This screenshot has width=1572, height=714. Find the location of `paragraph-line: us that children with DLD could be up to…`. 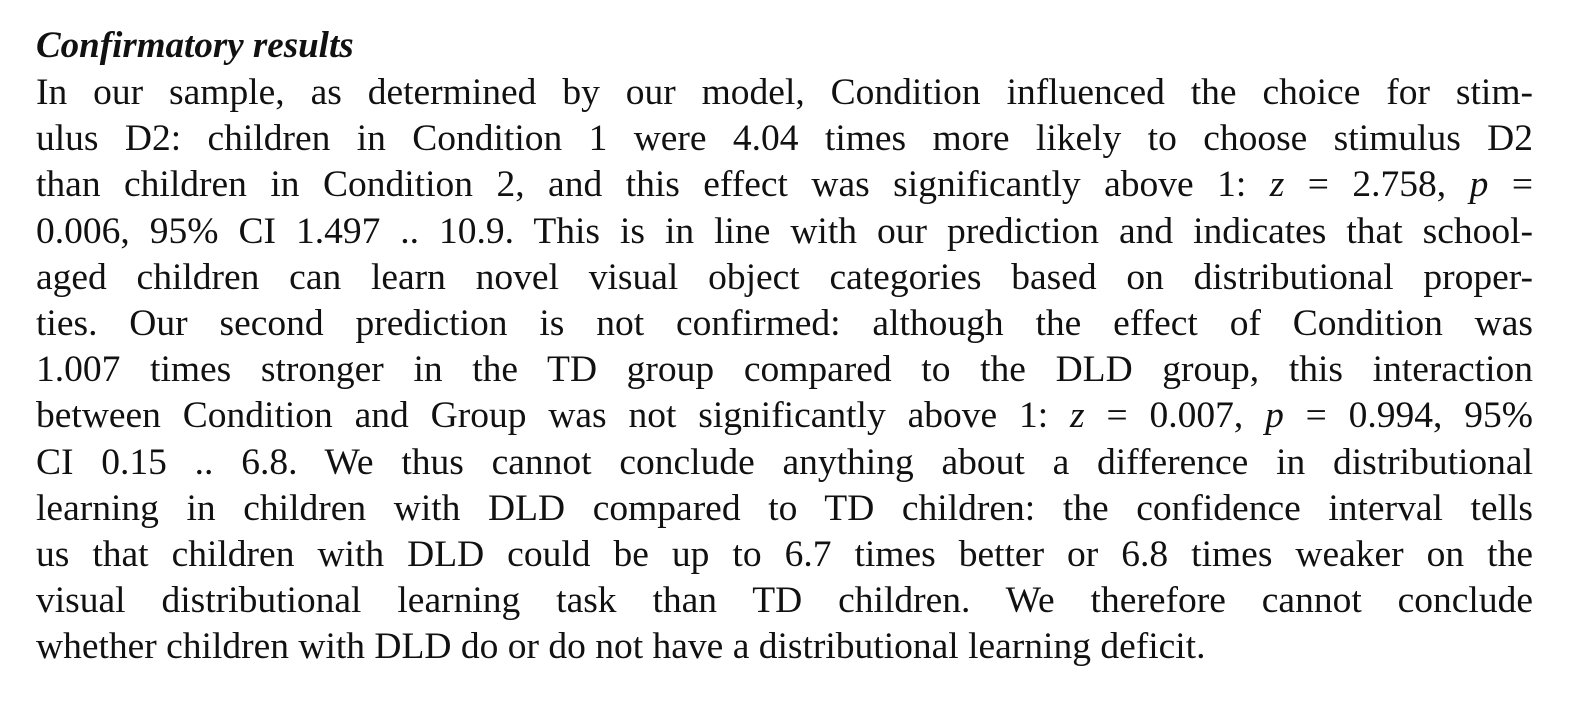

paragraph-line: us that children with DLD could be up to… is located at coordinates (784, 555).